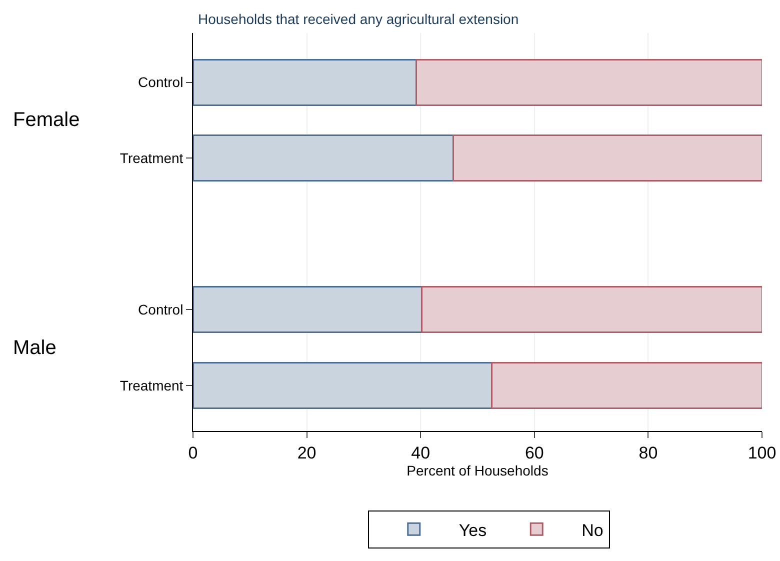  Describe the element at coordinates (420, 452) in the screenshot. I see `x-tick-label: 40` at that location.